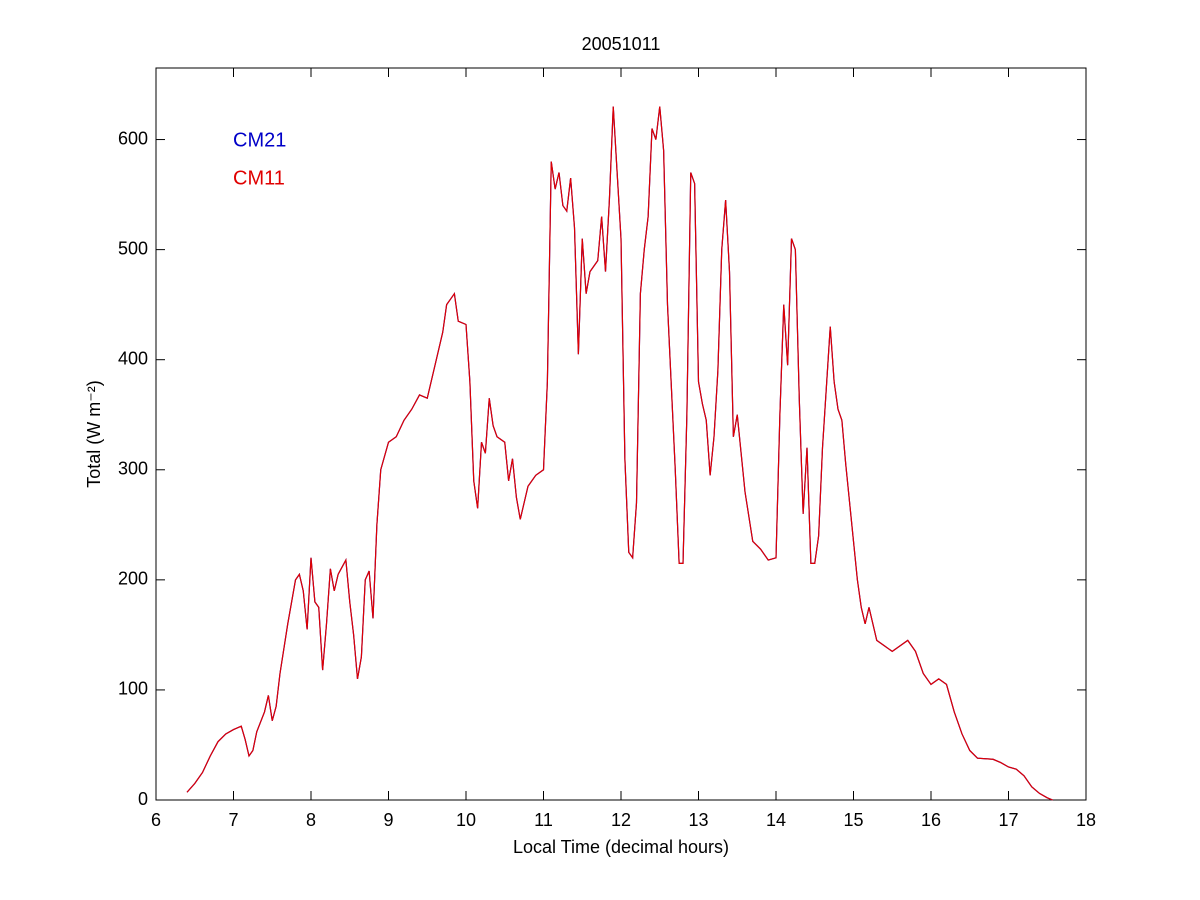  I want to click on y-tick-label: 100, so click(133, 689).